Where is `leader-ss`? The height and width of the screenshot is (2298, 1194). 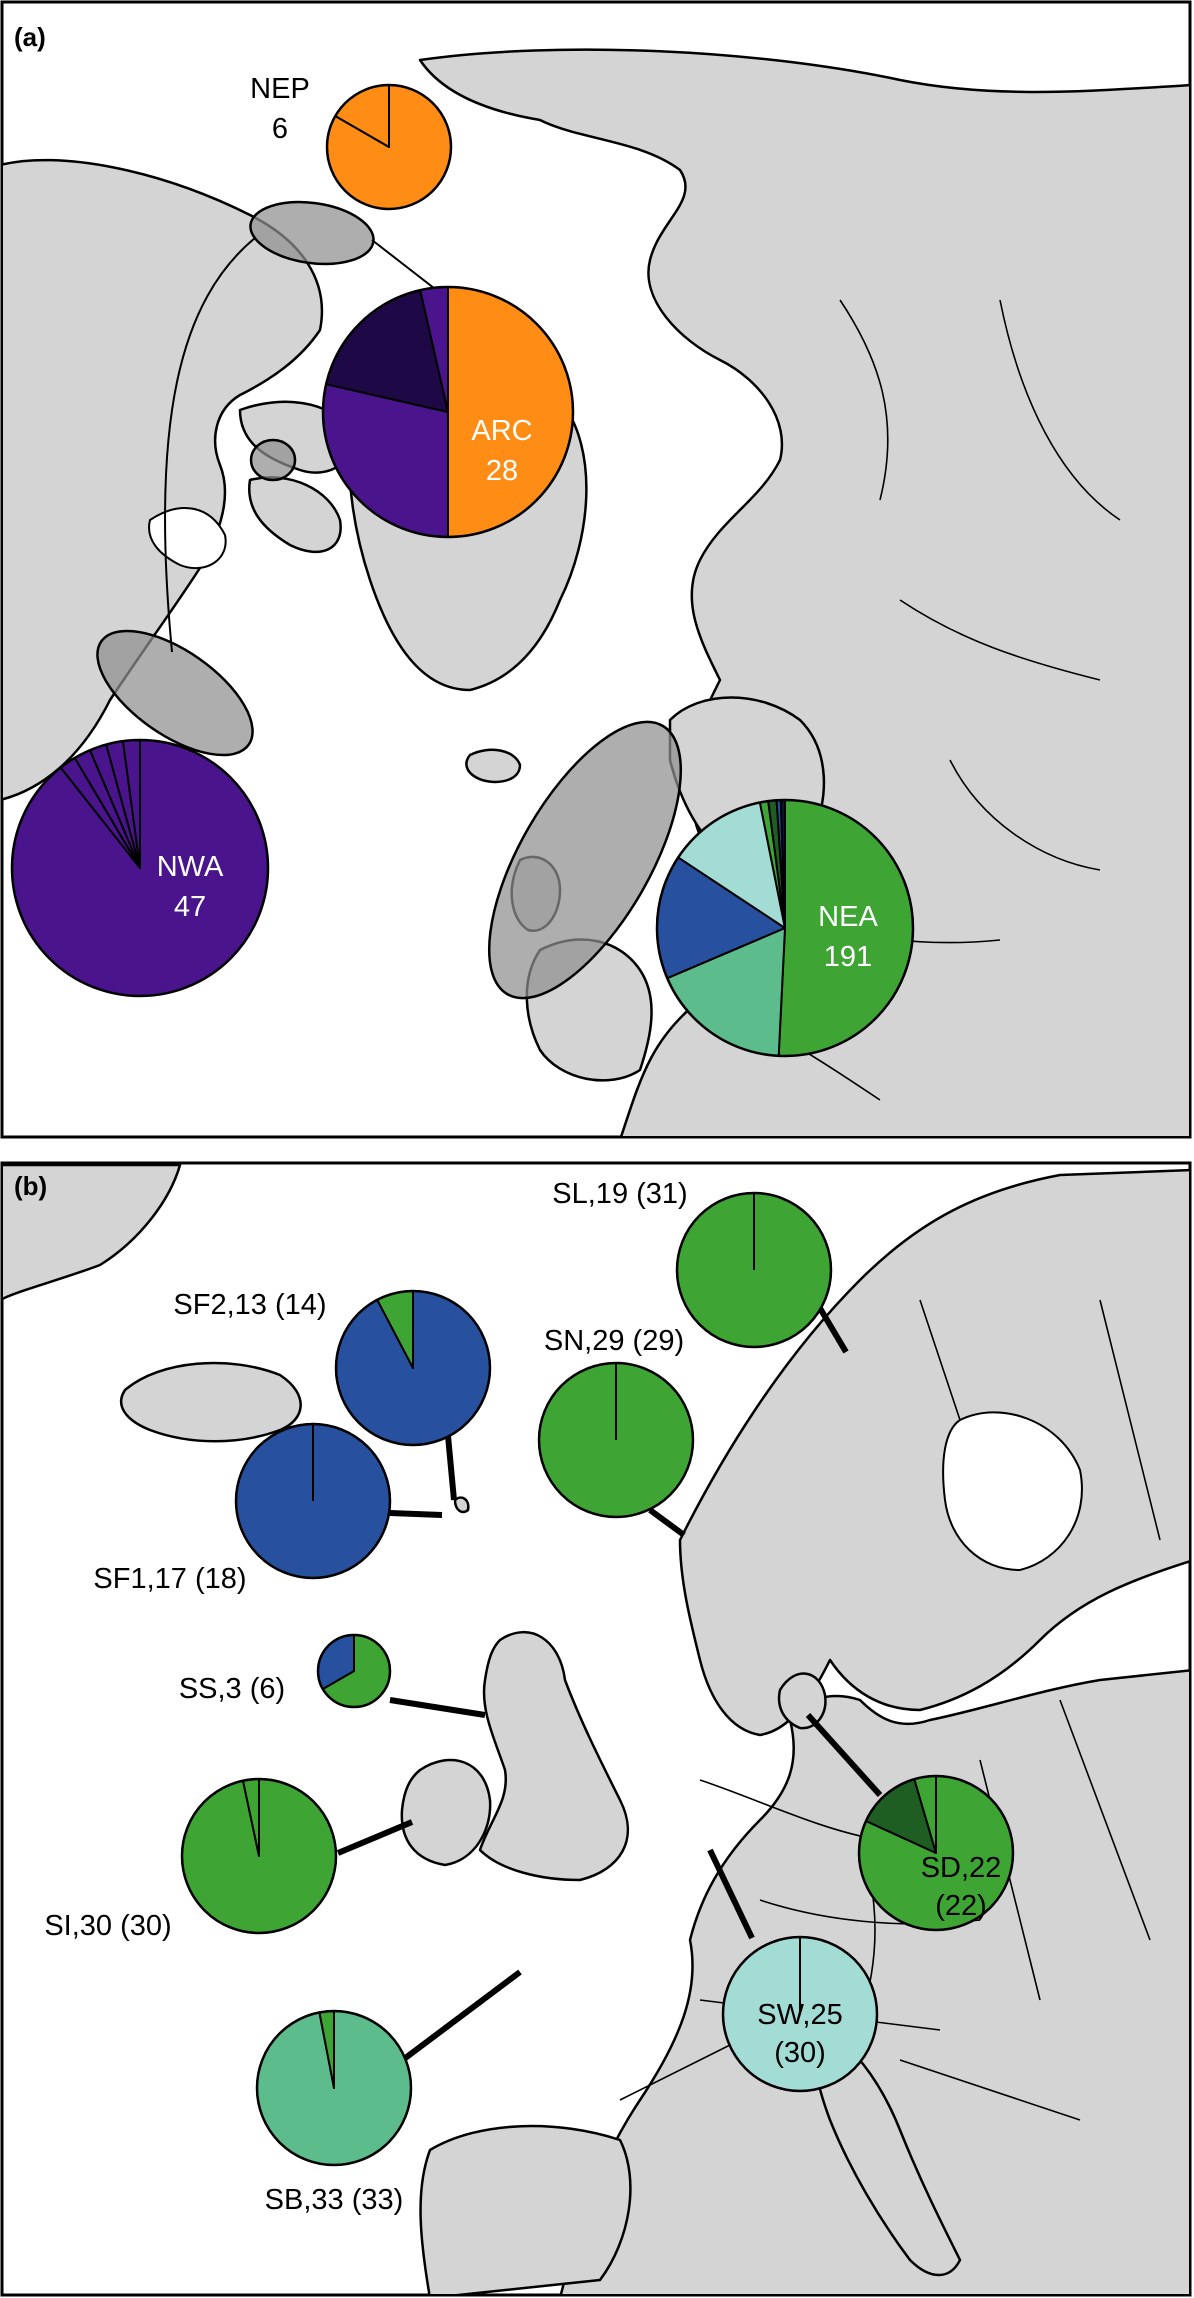
leader-ss is located at coordinates (437, 1707).